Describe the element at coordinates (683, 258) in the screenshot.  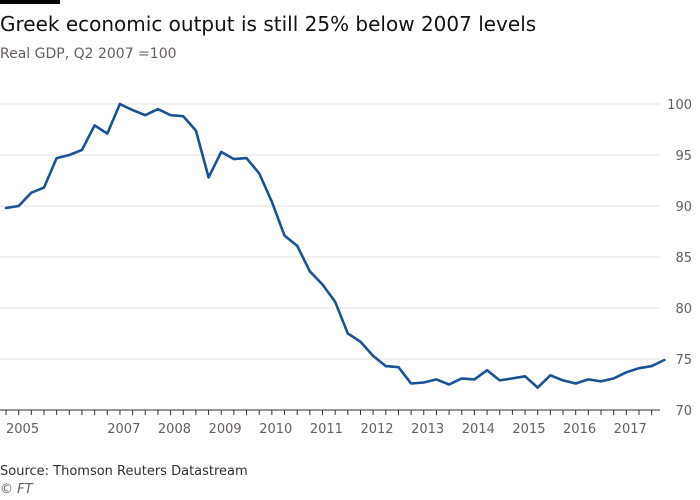
I see `y-tick-label: 85` at that location.